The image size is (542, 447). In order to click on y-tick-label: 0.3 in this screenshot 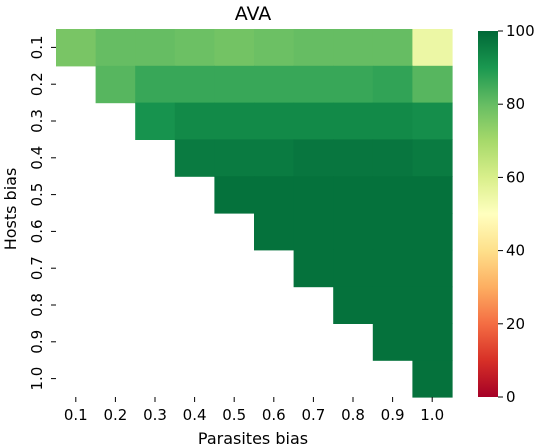, I will do `click(37, 121)`.